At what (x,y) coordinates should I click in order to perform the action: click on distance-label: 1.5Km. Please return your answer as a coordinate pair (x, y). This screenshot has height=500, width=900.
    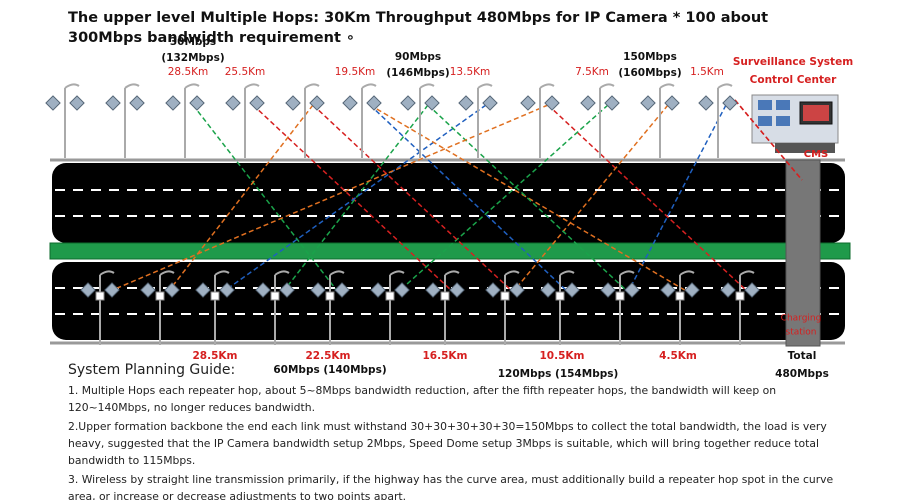
    Looking at the image, I should click on (707, 72).